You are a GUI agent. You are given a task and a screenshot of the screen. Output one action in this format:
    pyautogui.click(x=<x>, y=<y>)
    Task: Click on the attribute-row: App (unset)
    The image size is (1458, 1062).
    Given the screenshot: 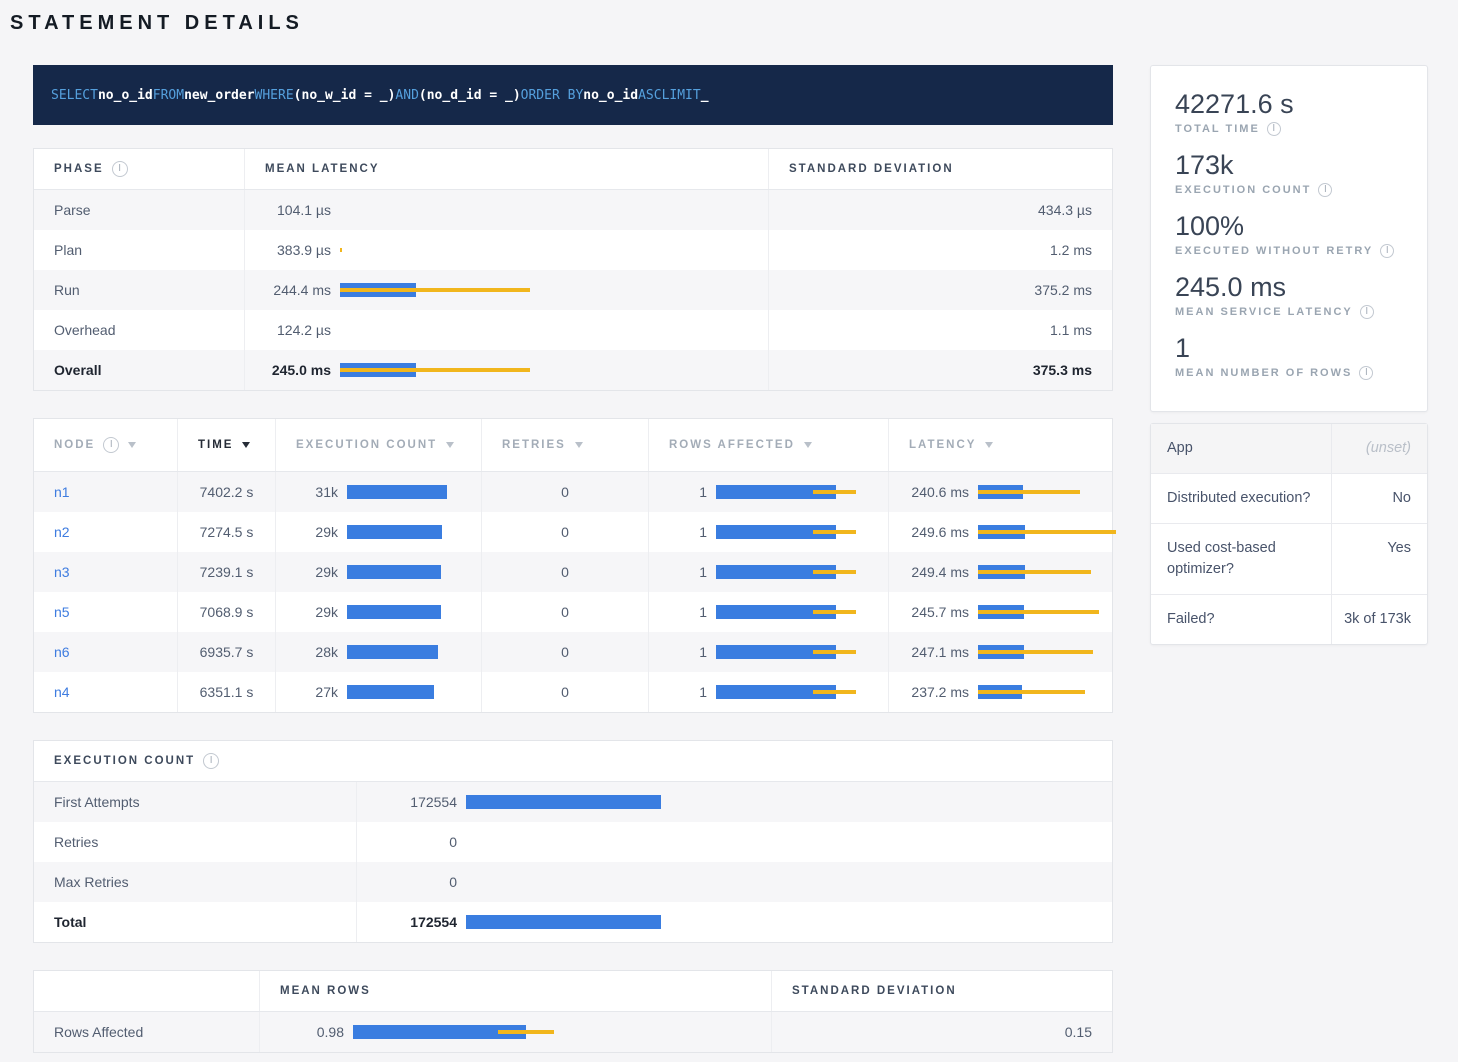 What is the action you would take?
    pyautogui.click(x=1289, y=449)
    